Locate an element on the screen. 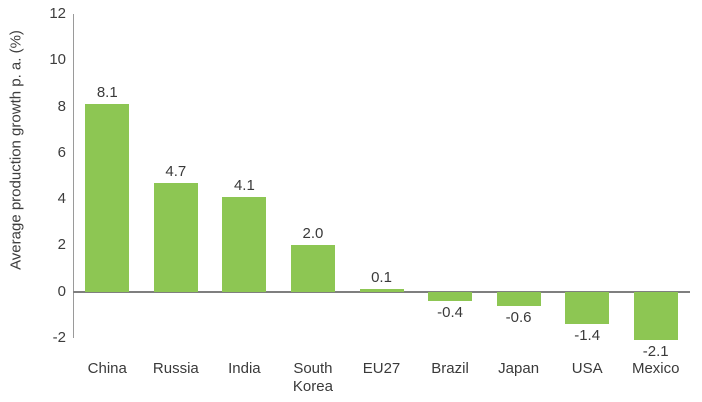 Image resolution: width=702 pixels, height=402 pixels. y-tick-label: 8 is located at coordinates (61, 106).